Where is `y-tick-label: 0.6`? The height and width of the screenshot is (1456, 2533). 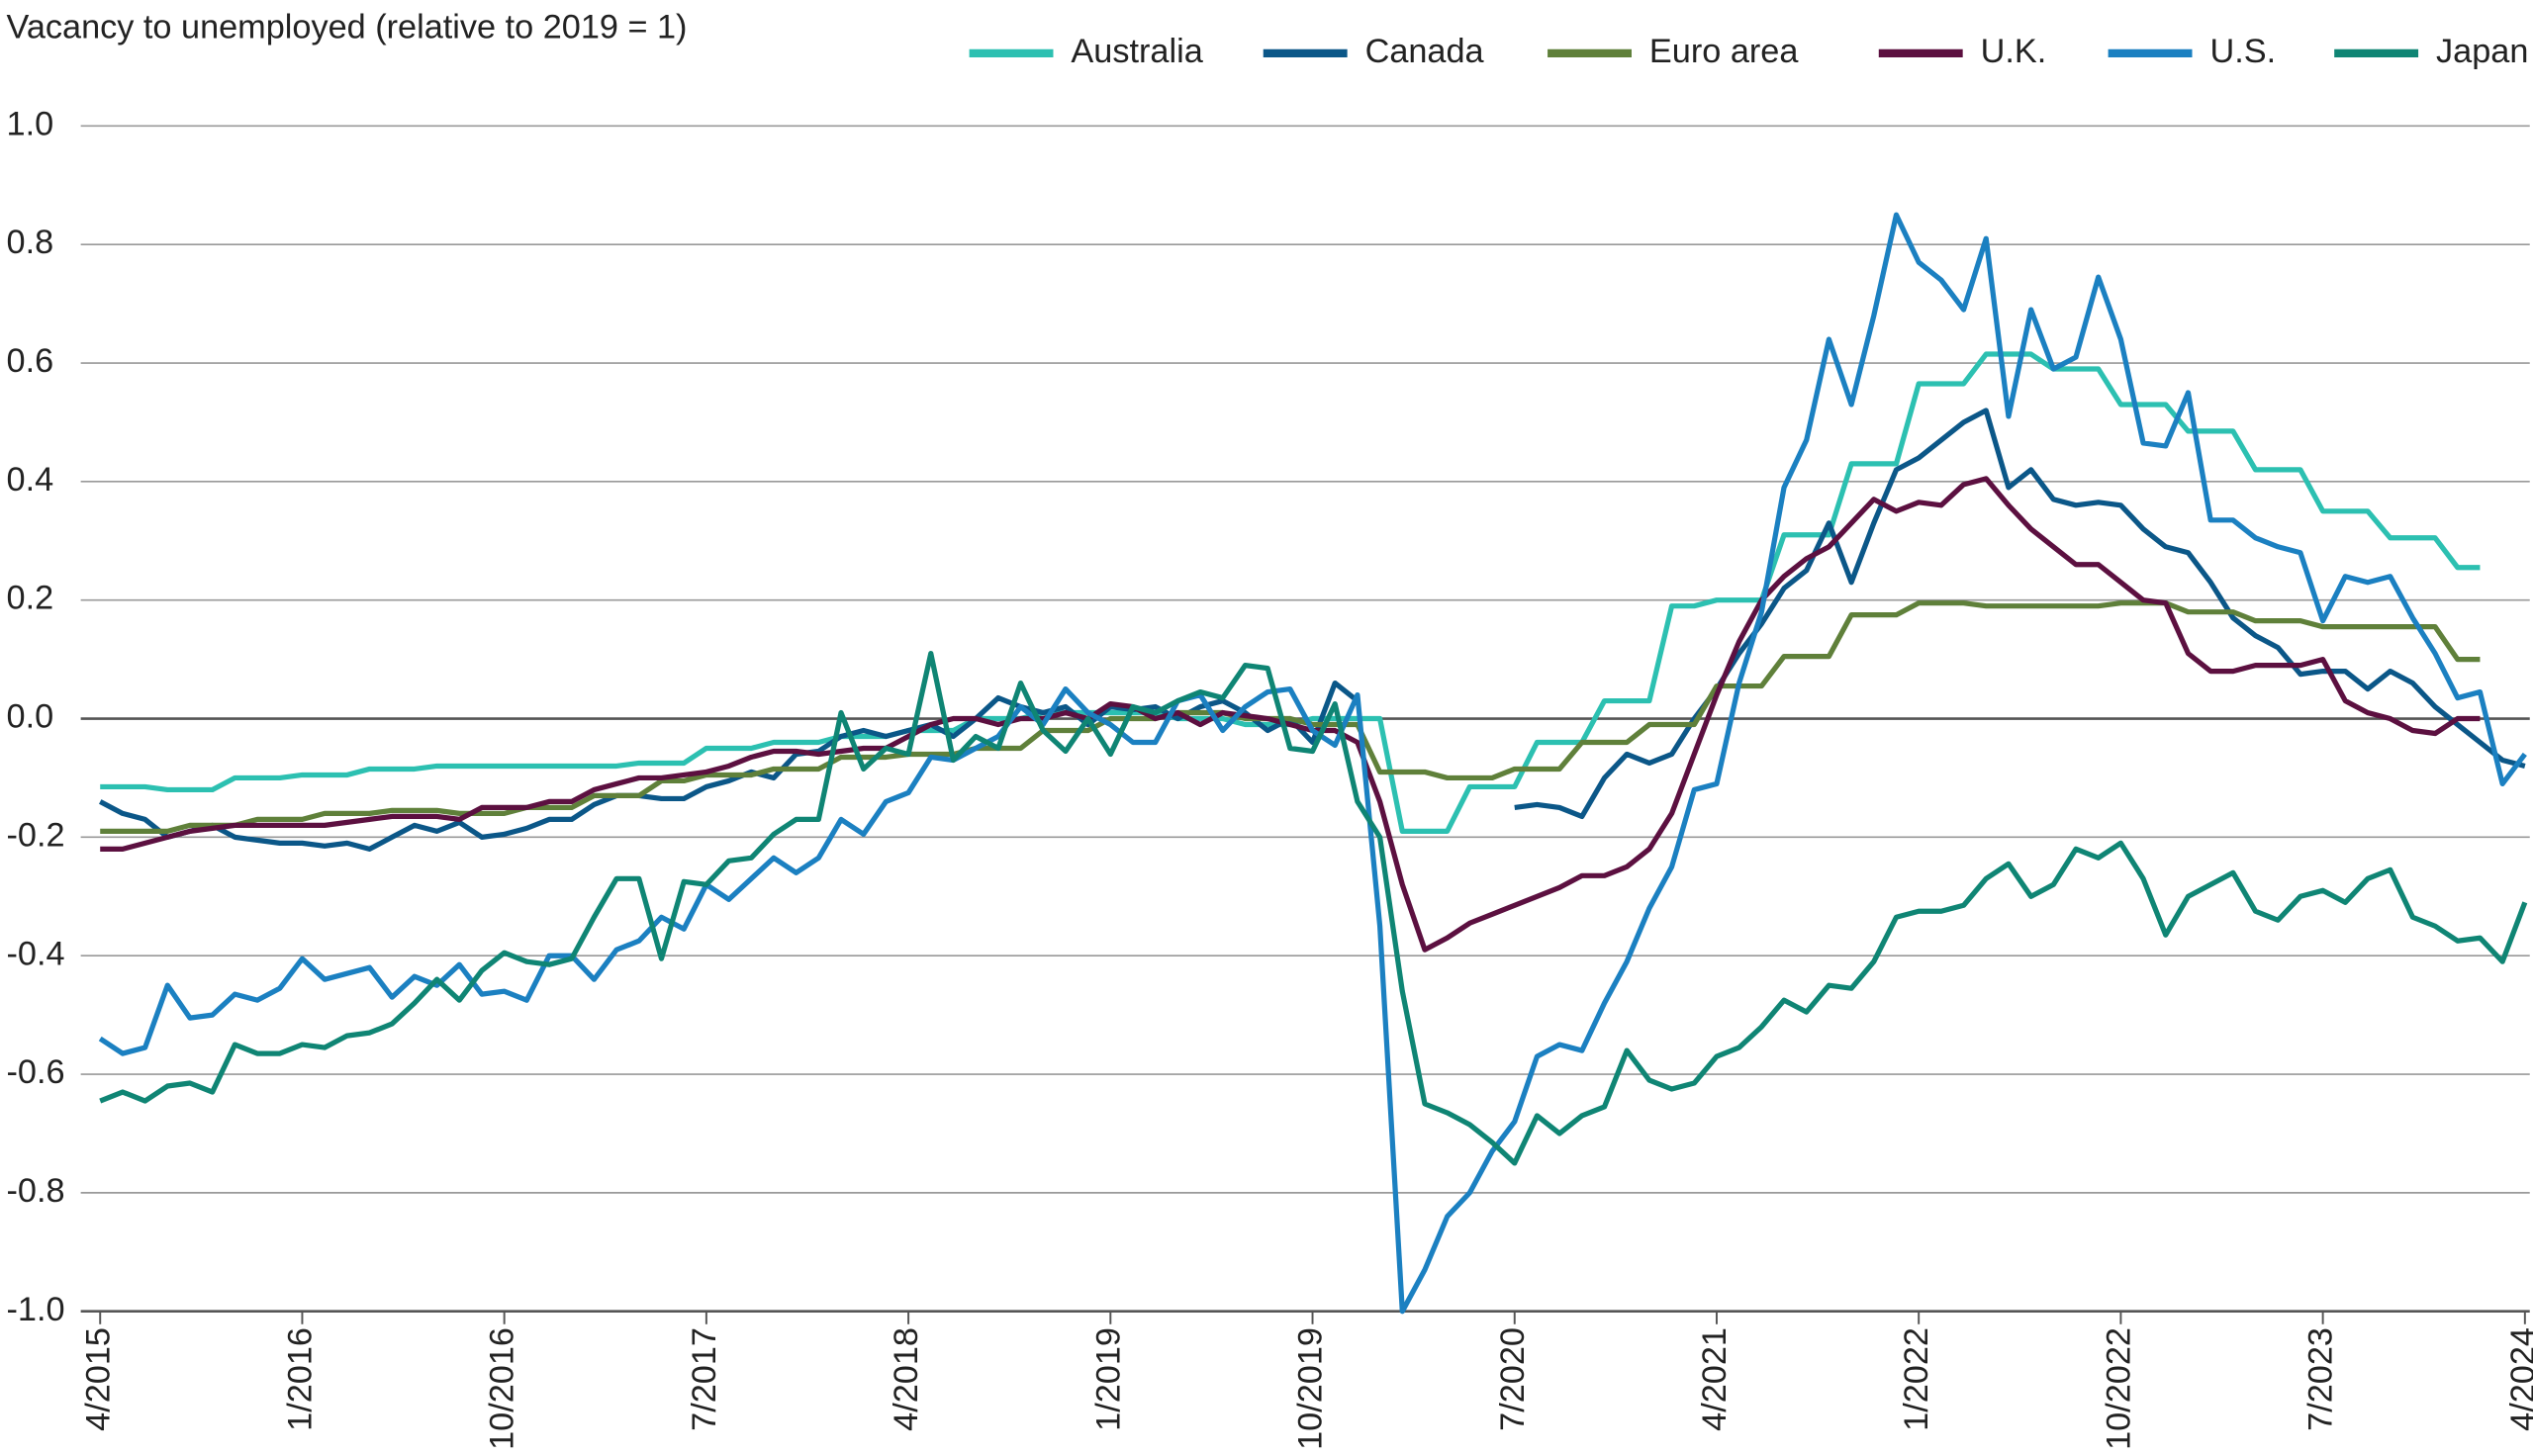
y-tick-label: 0.6 is located at coordinates (31, 361).